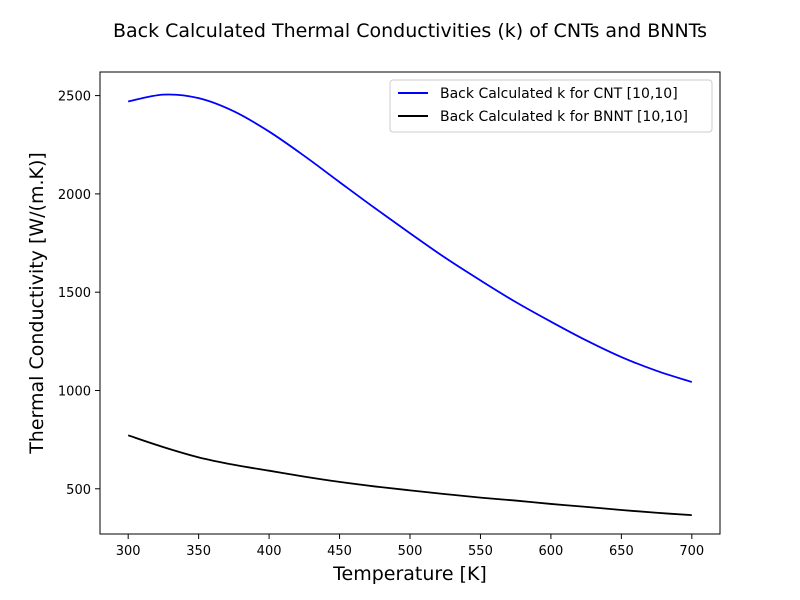  I want to click on y-axis-ticks: 500 1000 1500 2000 2500, so click(79, 294).